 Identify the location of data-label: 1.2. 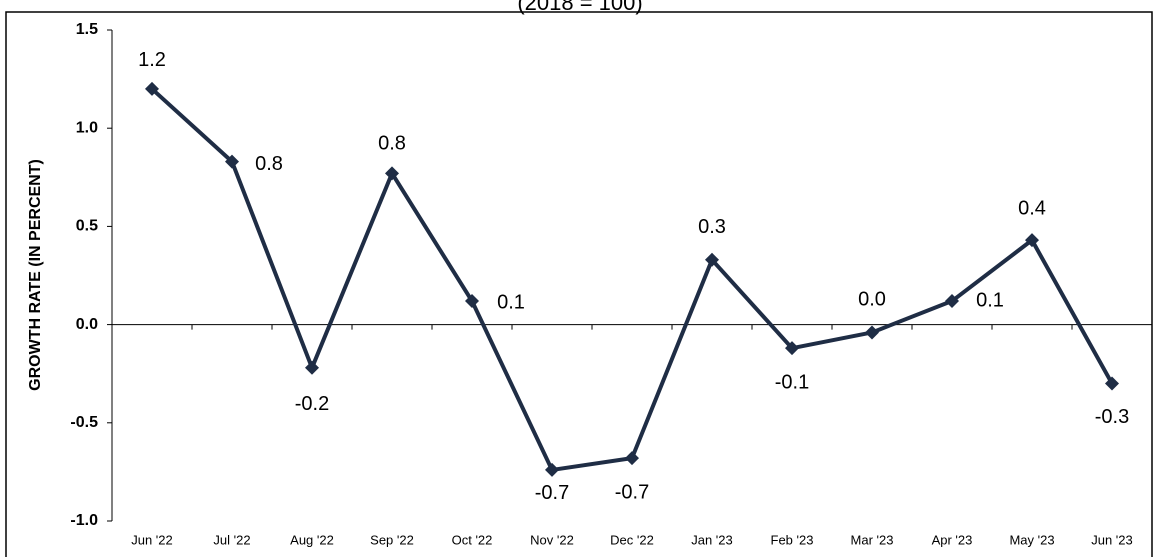
(152, 60).